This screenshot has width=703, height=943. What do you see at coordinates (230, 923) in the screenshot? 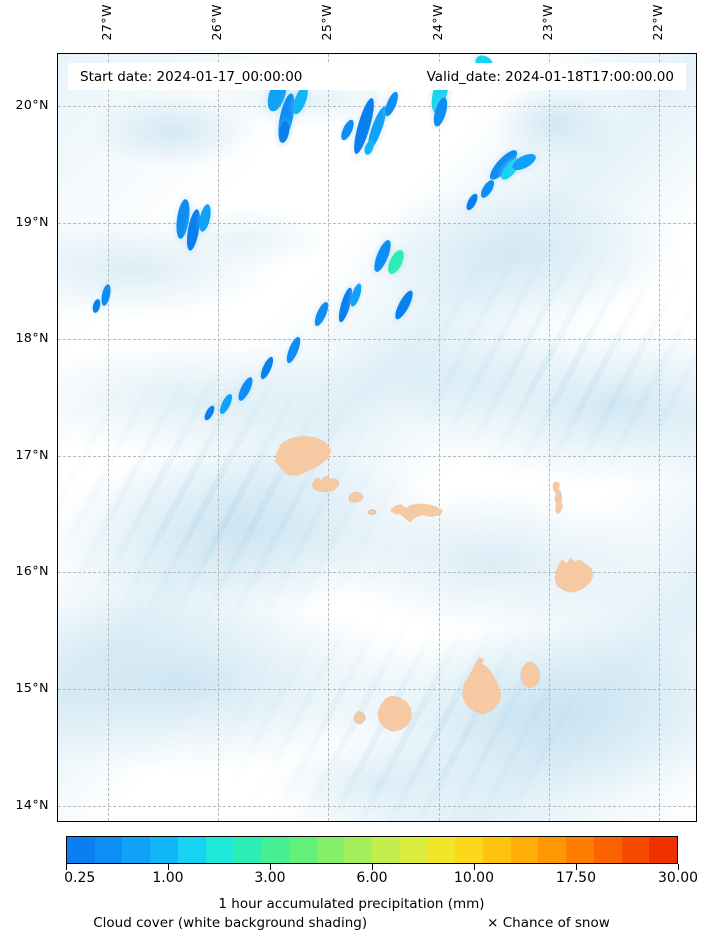
I see `cloud-cover-legend: Cloud cover (white background shading)` at bounding box center [230, 923].